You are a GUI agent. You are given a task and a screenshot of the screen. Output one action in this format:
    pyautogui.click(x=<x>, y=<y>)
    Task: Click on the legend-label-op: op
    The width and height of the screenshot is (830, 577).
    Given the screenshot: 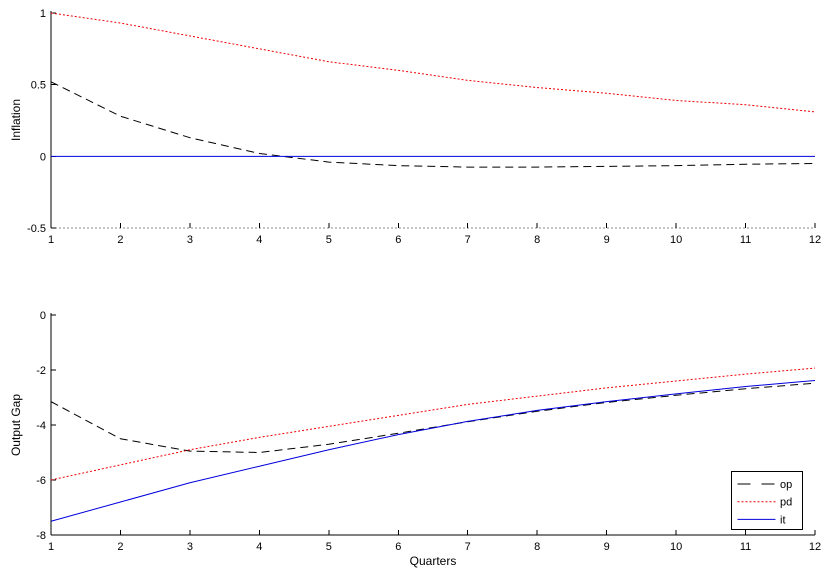 What is the action you would take?
    pyautogui.click(x=786, y=485)
    